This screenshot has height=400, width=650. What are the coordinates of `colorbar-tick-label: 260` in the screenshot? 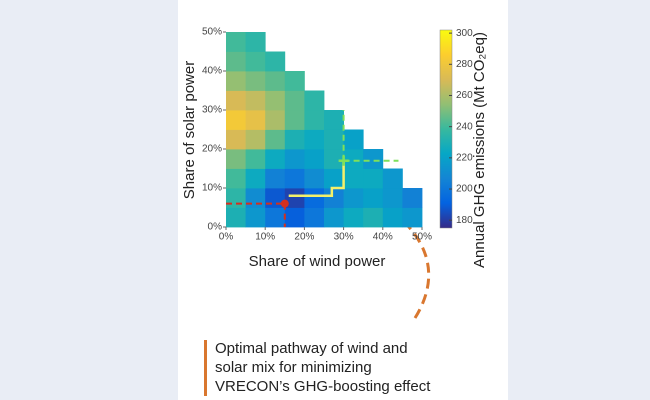 It's located at (464, 95).